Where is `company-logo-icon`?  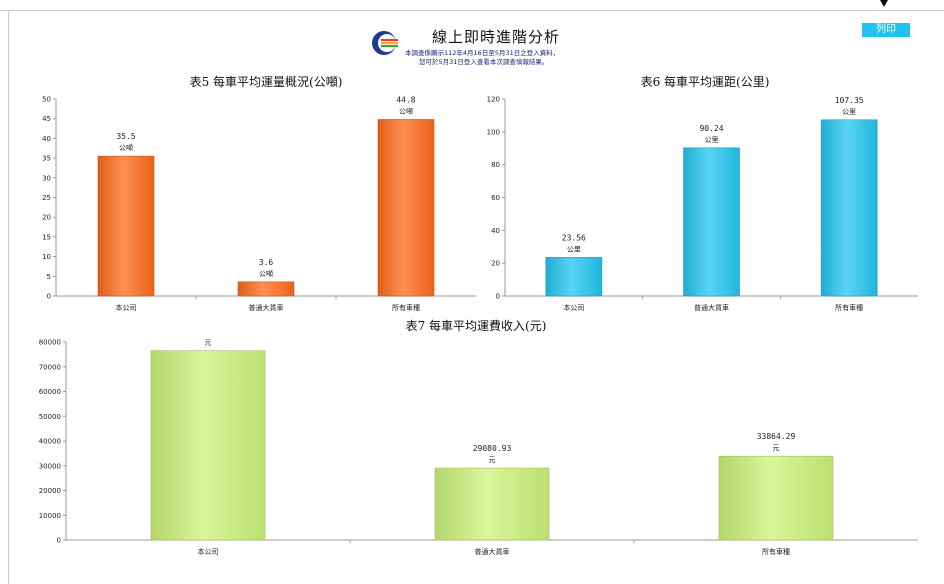
company-logo-icon is located at coordinates (385, 43).